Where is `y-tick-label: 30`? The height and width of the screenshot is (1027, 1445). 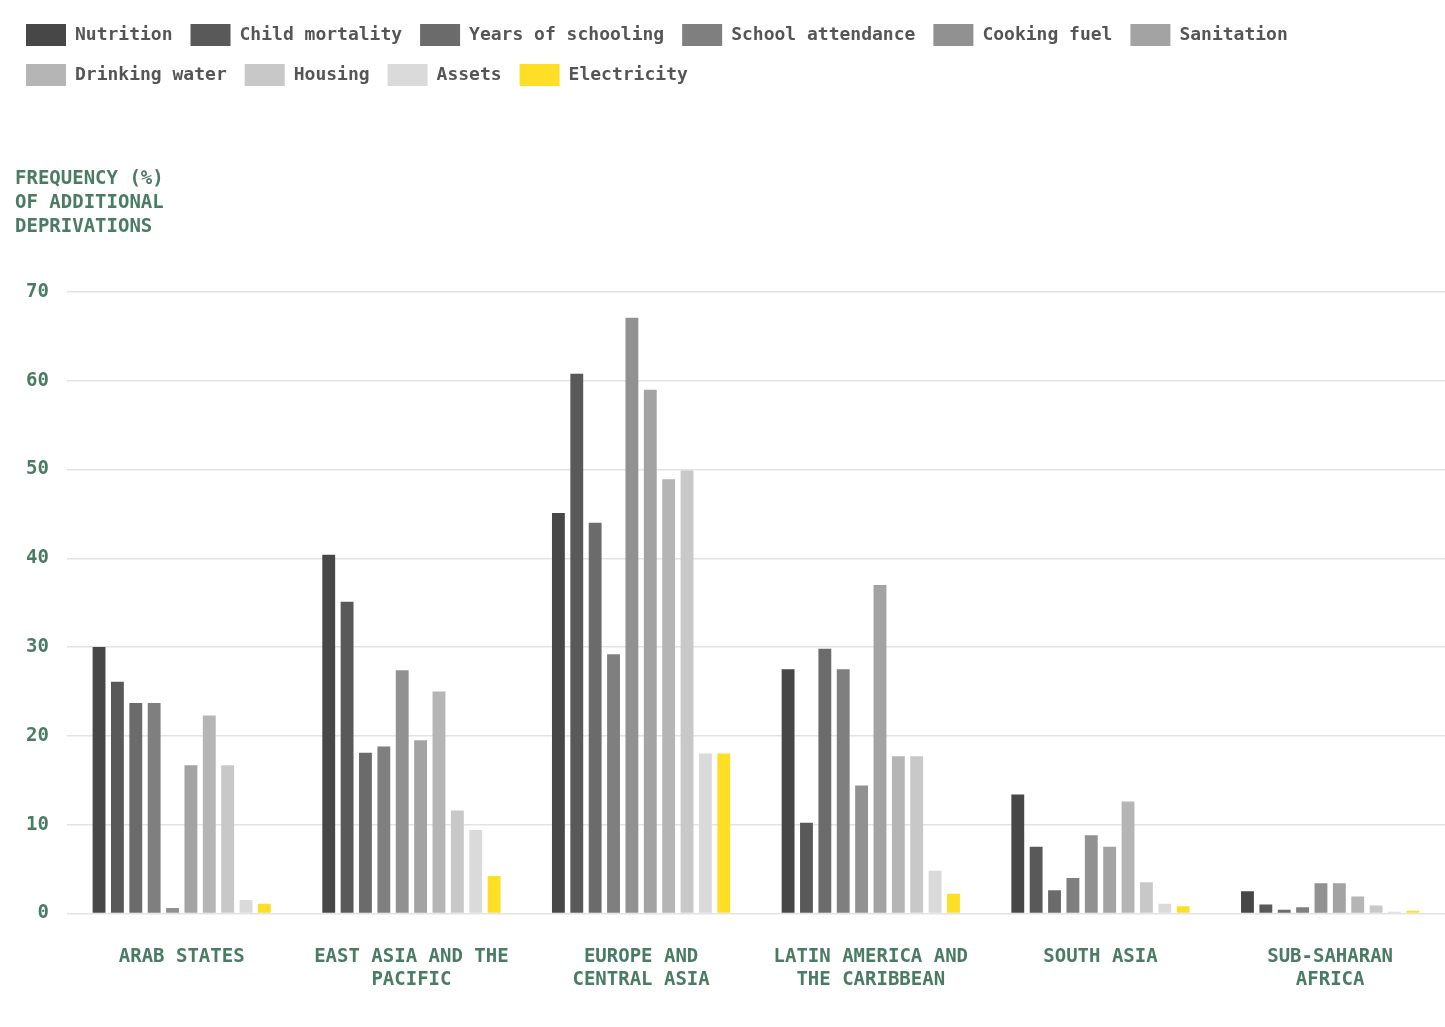 y-tick-label: 30 is located at coordinates (37, 645).